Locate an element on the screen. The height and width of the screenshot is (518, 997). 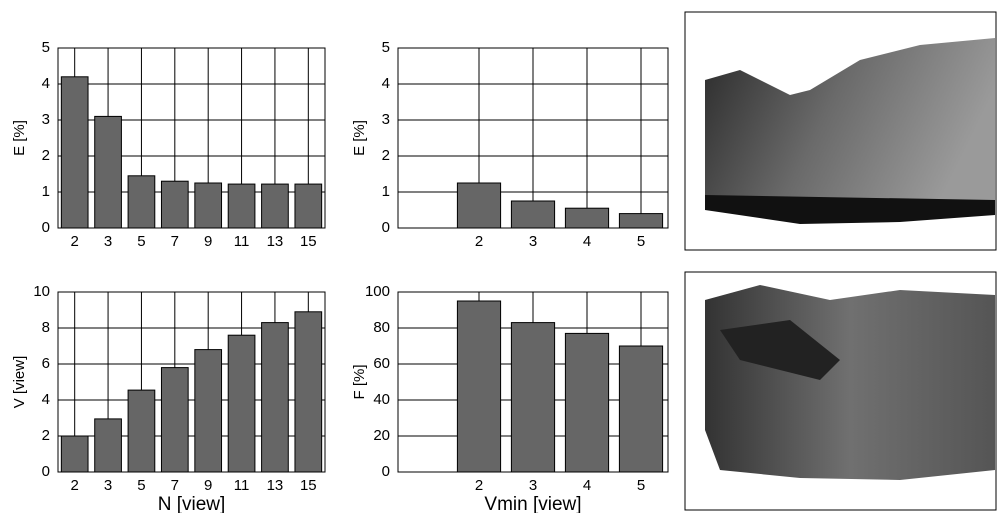
x-axis-label: N [view] is located at coordinates (192, 503).